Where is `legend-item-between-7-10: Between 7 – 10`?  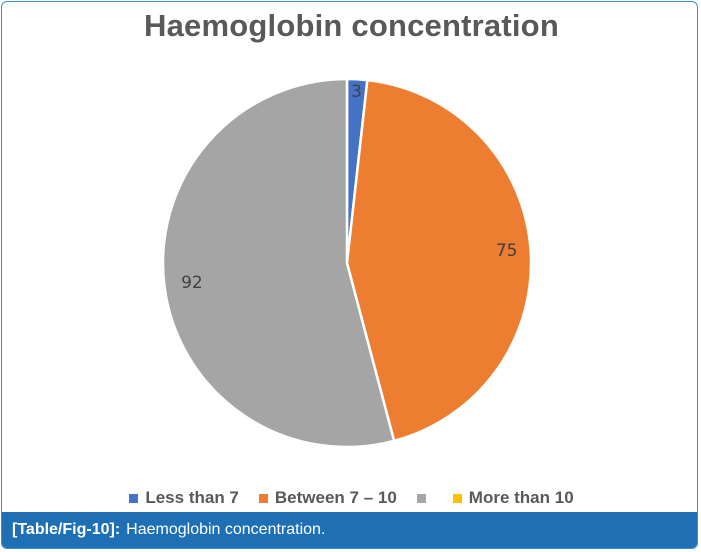 legend-item-between-7-10: Between 7 – 10 is located at coordinates (327, 498).